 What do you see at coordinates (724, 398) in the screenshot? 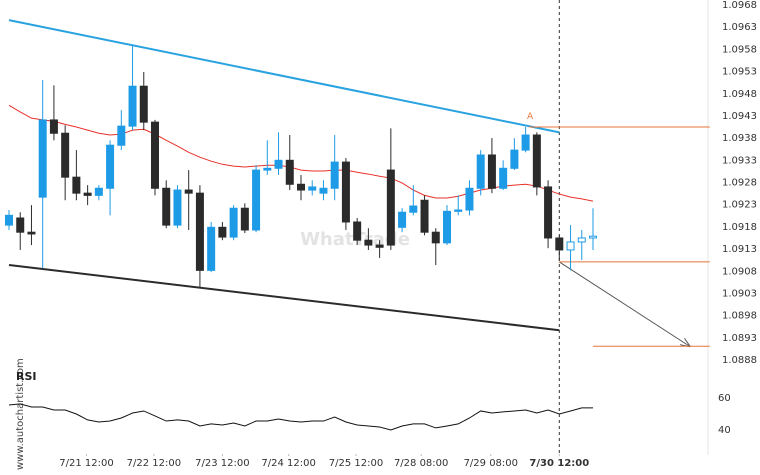
I see `rsi-tick-label: 60` at bounding box center [724, 398].